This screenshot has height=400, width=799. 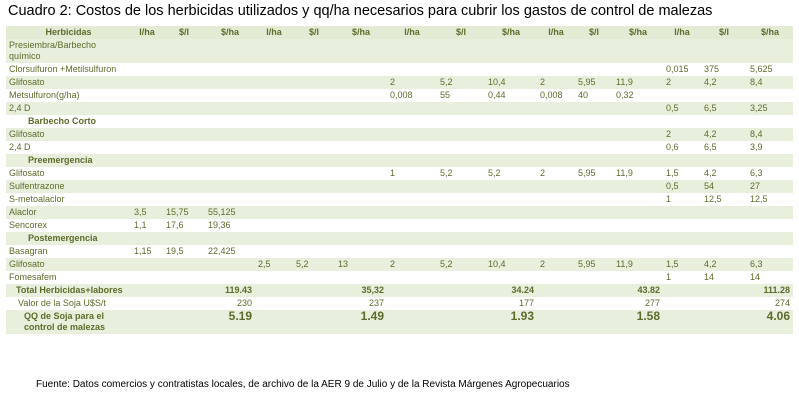 What do you see at coordinates (230, 32) in the screenshot?
I see `header-cell: $/ha` at bounding box center [230, 32].